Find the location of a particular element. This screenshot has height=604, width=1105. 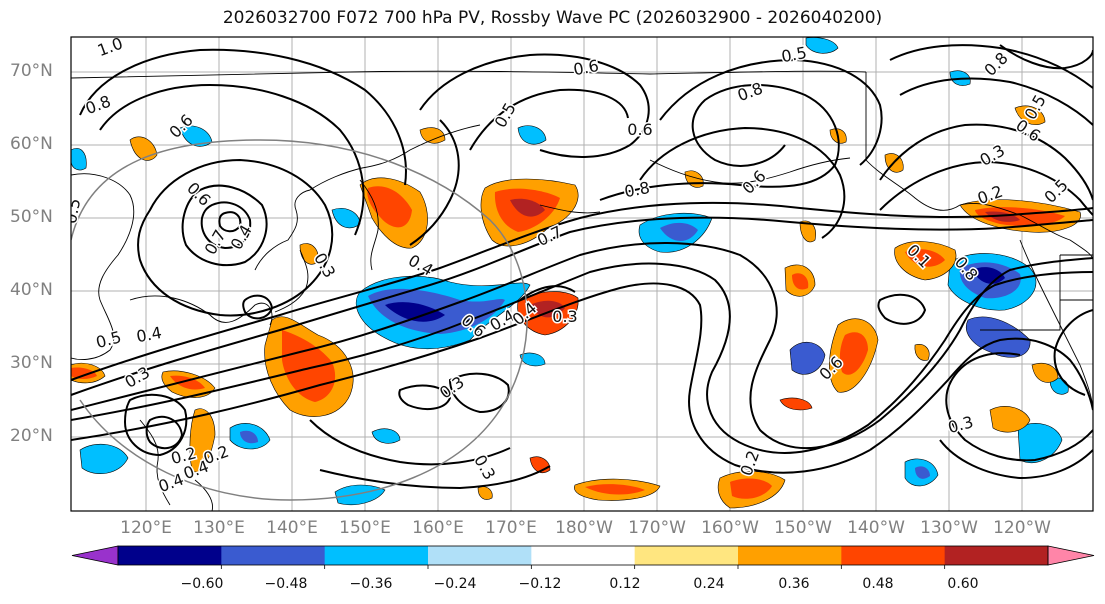

colorbar-tick-label: −0.48 is located at coordinates (286, 584).